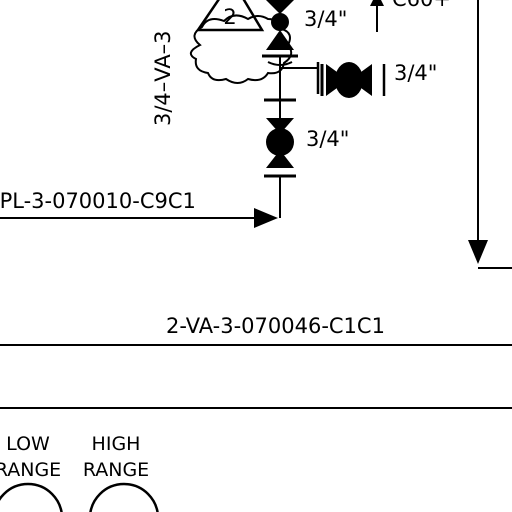  I want to click on lower-valve-size: 3/4", so click(327, 139).